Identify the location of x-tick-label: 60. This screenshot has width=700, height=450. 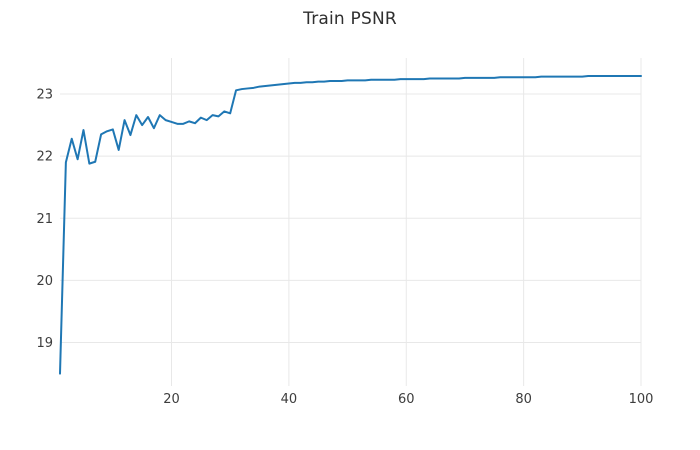
(406, 399).